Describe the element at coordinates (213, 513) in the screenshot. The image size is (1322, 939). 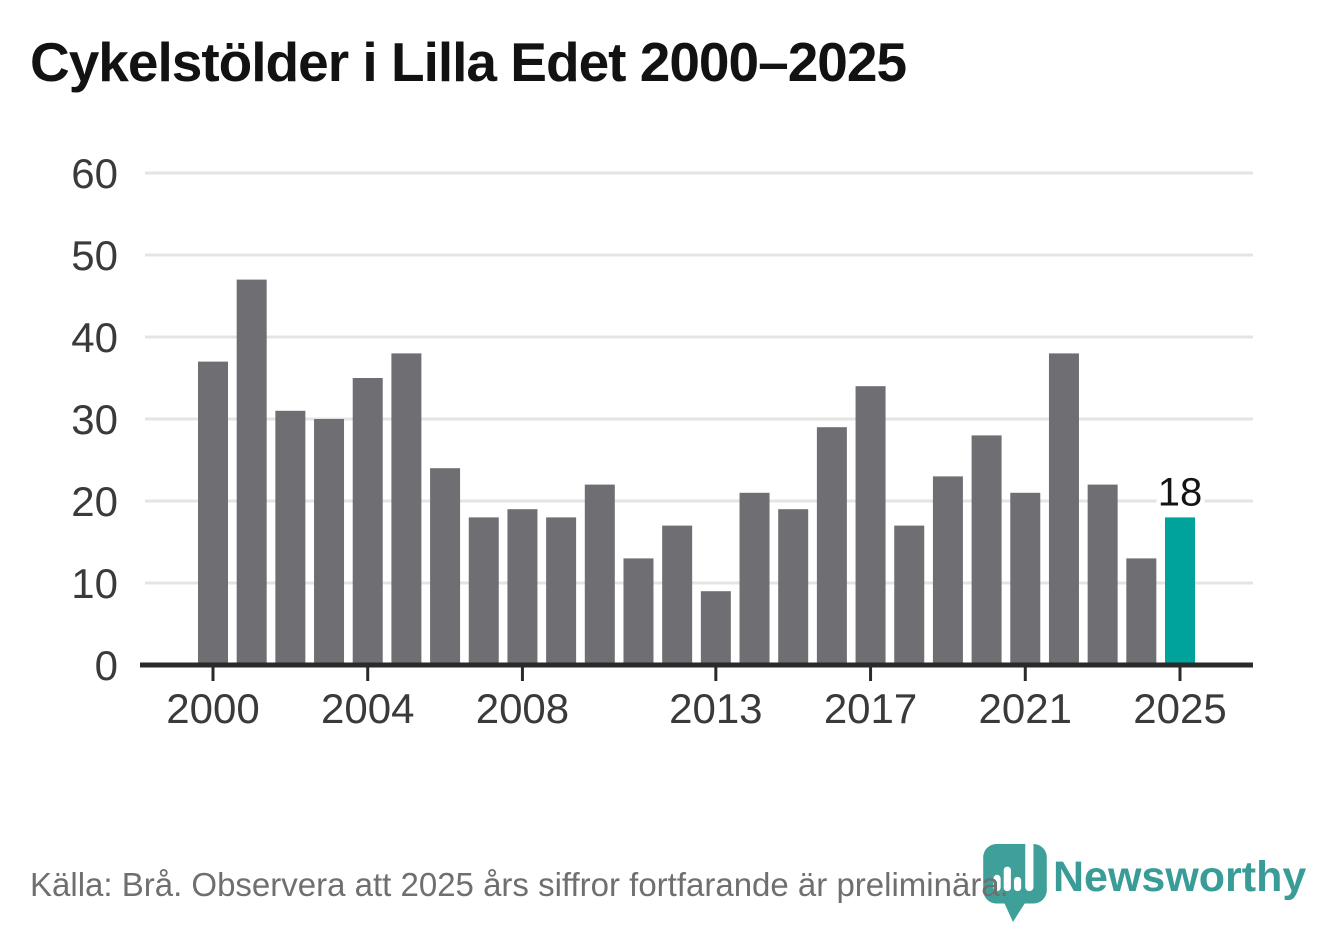
I see `bar-2000` at that location.